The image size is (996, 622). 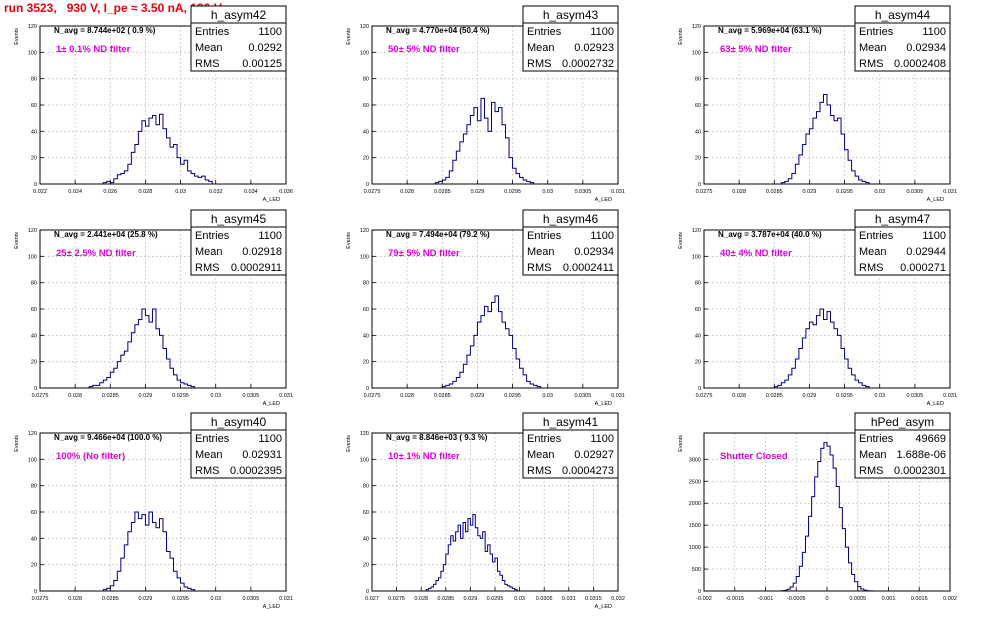 What do you see at coordinates (695, 504) in the screenshot?
I see `y-tick-label: 2000` at bounding box center [695, 504].